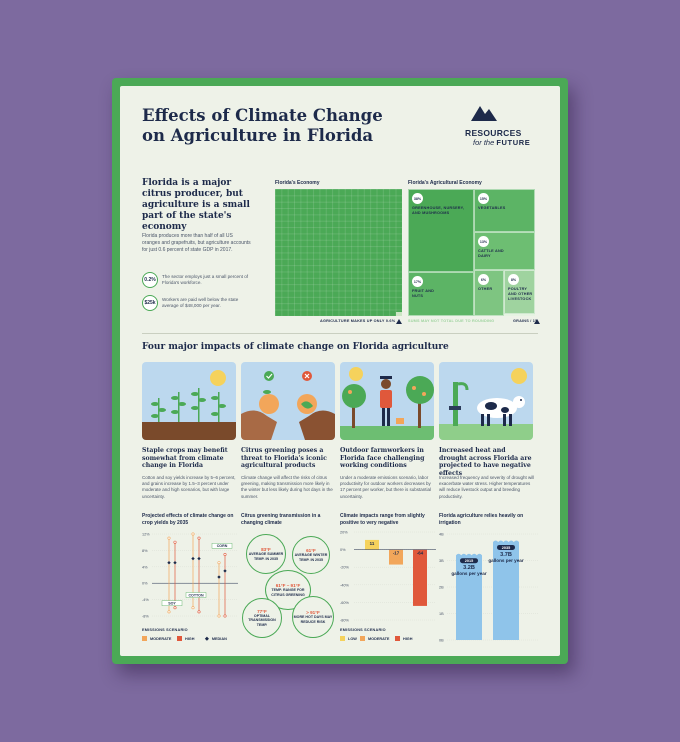  What do you see at coordinates (469, 568) in the screenshot?
I see `bar-value-label: 3.2B` at bounding box center [469, 568].